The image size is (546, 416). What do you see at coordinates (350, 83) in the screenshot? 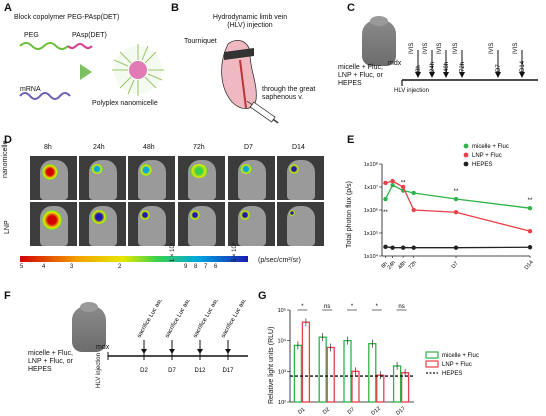
I see `group-line-3-c: HEPES` at bounding box center [350, 83].